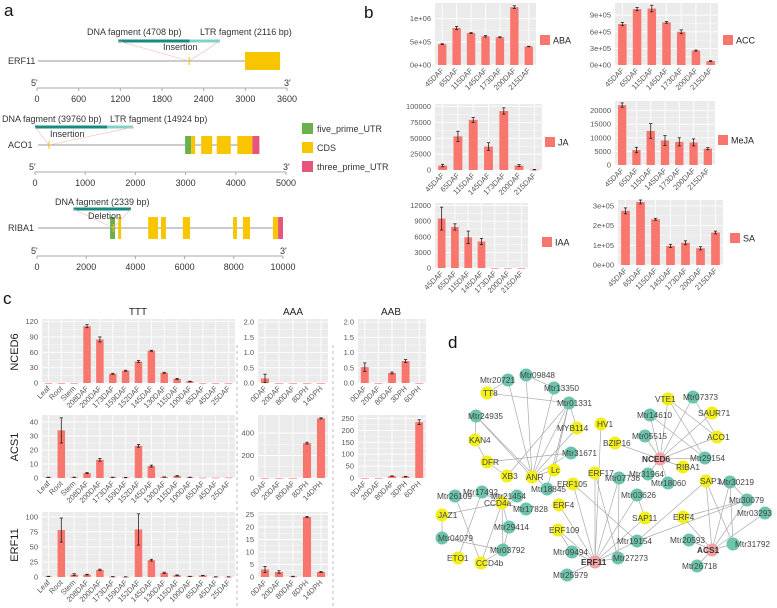 The height and width of the screenshot is (608, 777). I want to click on node-label: Mtr18845, so click(548, 489).